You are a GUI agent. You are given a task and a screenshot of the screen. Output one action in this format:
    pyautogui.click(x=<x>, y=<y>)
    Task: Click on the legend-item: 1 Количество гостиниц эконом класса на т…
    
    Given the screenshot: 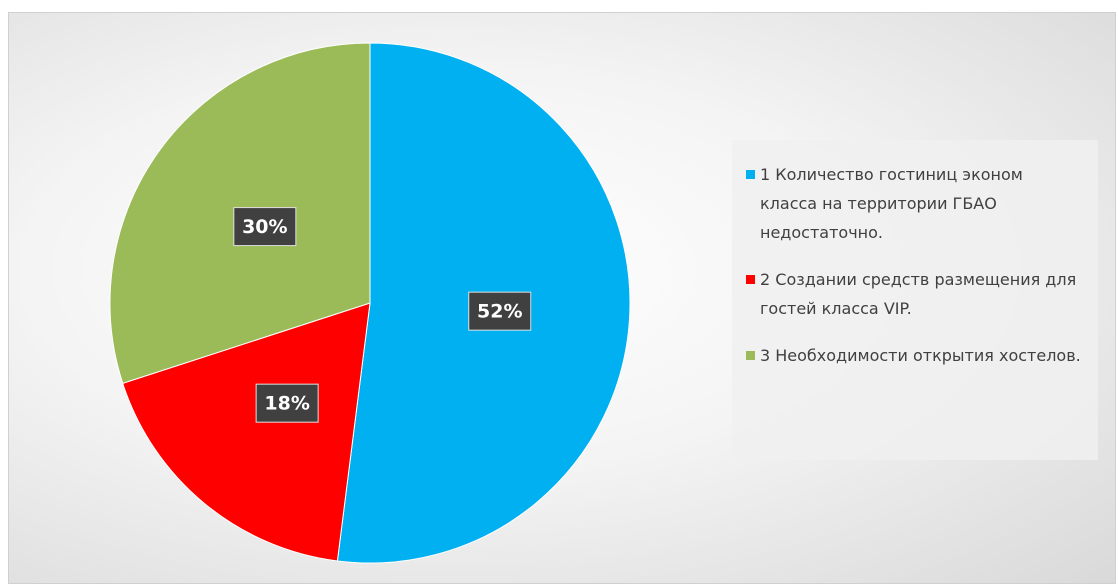 What is the action you would take?
    pyautogui.click(x=915, y=203)
    